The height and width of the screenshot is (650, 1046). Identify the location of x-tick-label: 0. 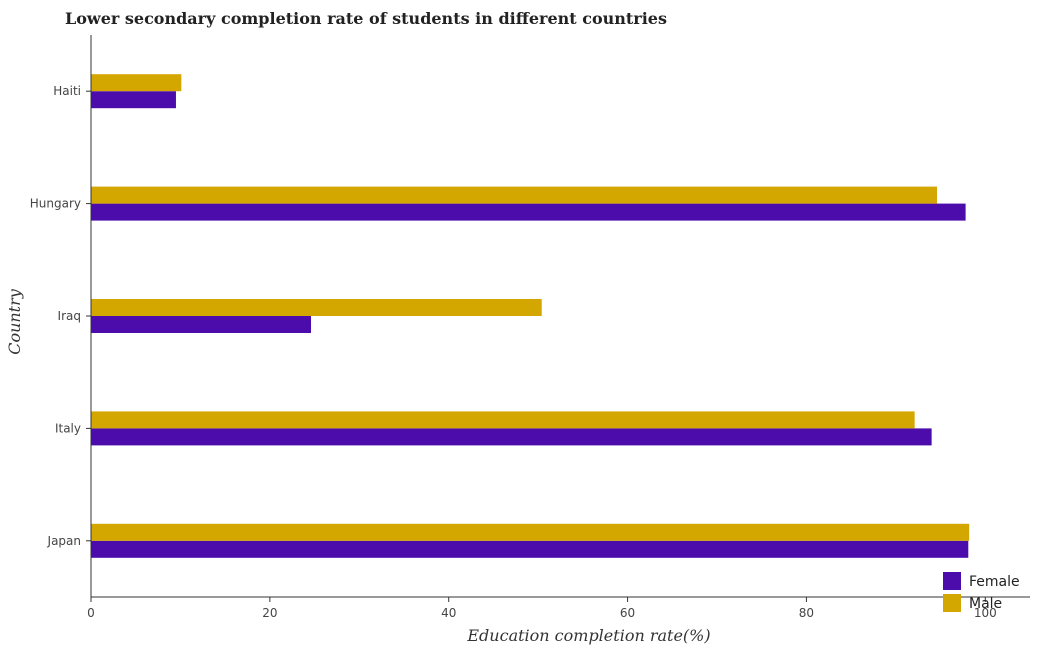
(91, 613).